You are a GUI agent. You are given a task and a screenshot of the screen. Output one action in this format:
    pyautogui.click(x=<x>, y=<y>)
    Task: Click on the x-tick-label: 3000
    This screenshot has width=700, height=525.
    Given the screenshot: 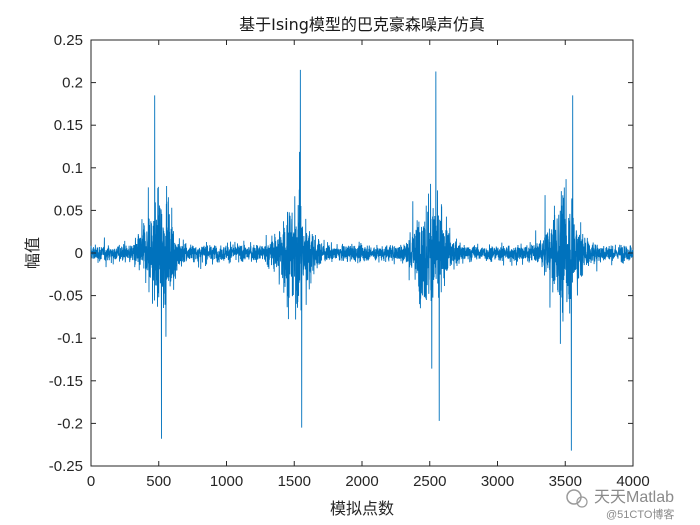 What is the action you would take?
    pyautogui.click(x=497, y=481)
    